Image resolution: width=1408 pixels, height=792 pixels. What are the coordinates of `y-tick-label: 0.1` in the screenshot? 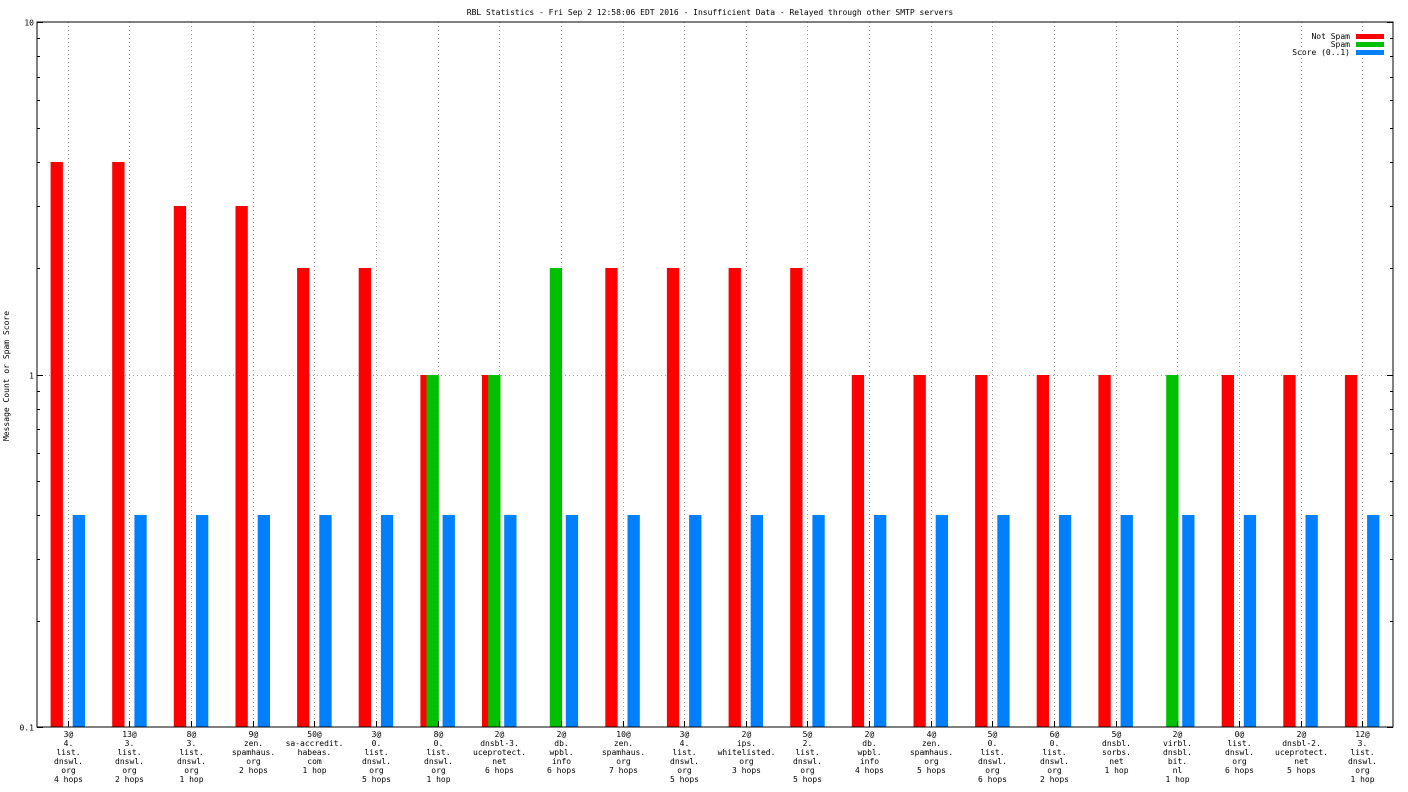 It's located at (27, 728).